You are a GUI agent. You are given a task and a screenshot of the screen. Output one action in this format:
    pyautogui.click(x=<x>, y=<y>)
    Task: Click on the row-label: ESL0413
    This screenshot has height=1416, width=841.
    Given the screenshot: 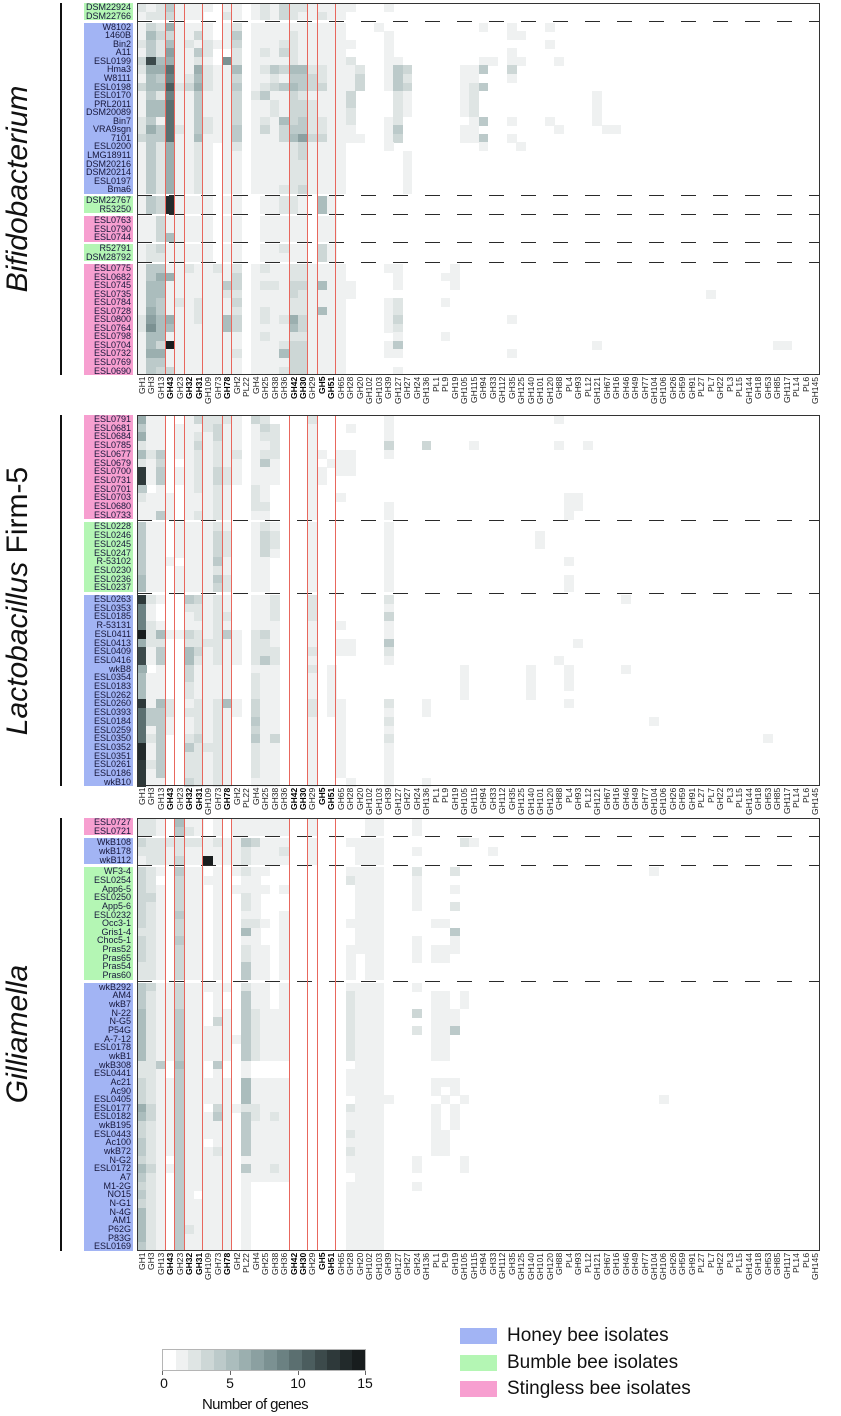 What is the action you would take?
    pyautogui.click(x=112, y=642)
    